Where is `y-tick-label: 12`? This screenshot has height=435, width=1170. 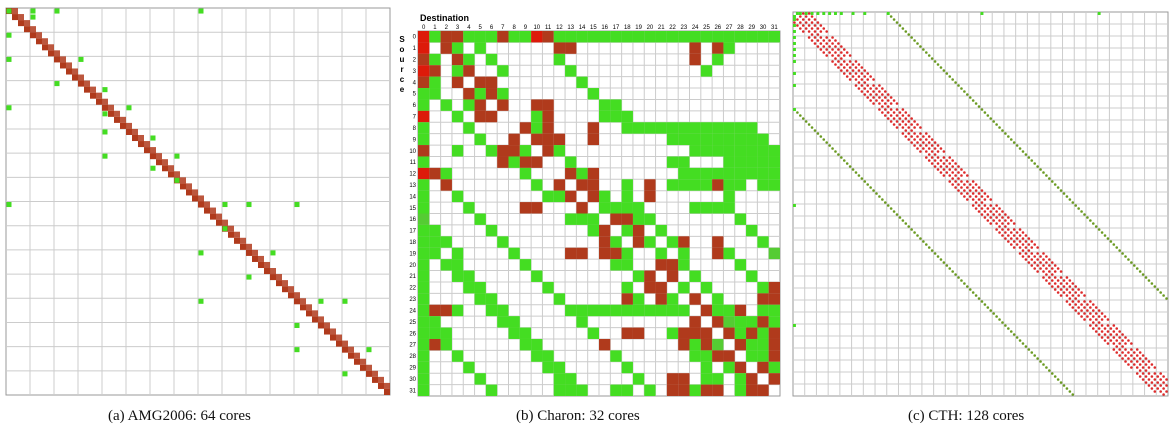
y-tick-label: 12 is located at coordinates (412, 175).